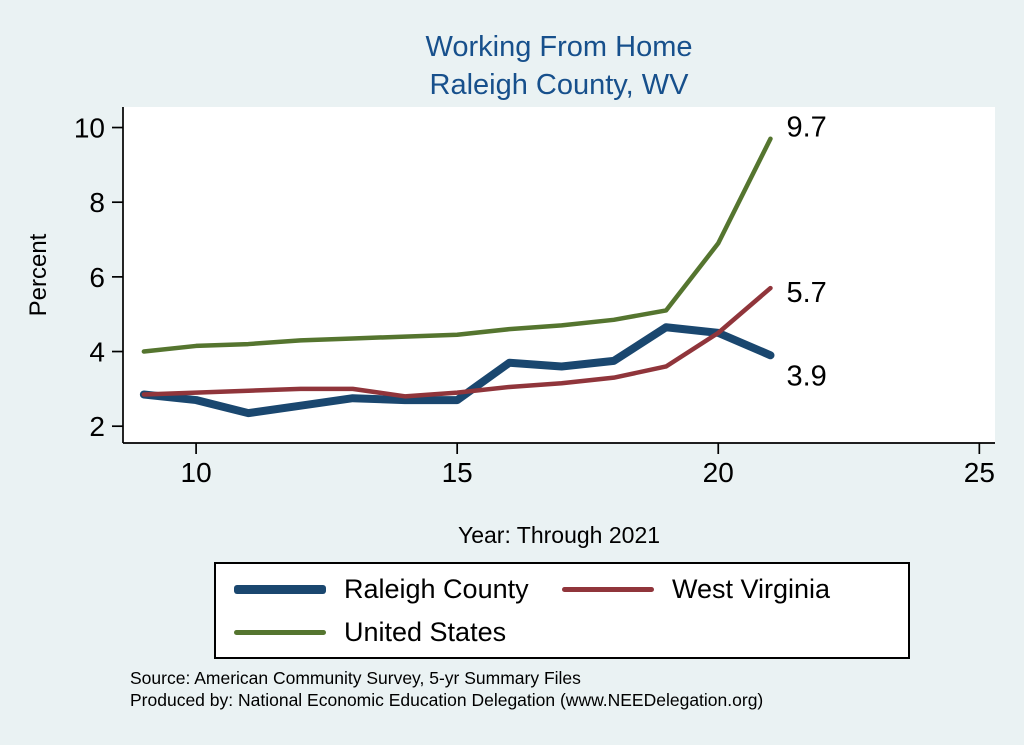  What do you see at coordinates (38, 274) in the screenshot?
I see `y-axis-title: Percent` at bounding box center [38, 274].